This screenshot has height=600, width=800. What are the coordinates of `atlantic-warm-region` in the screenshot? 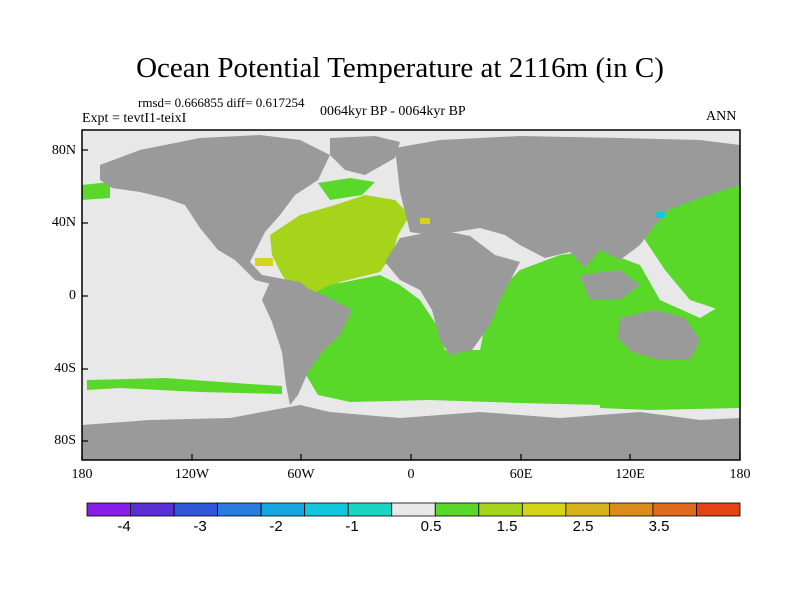 It's located at (340, 247).